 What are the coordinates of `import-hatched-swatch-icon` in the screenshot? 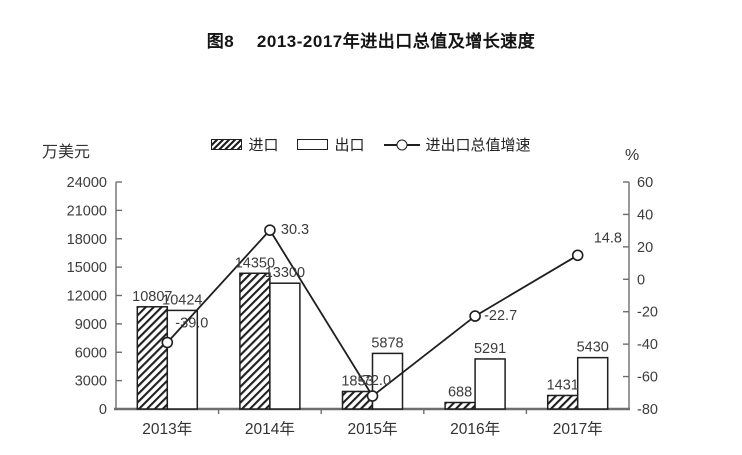 It's located at (227, 144).